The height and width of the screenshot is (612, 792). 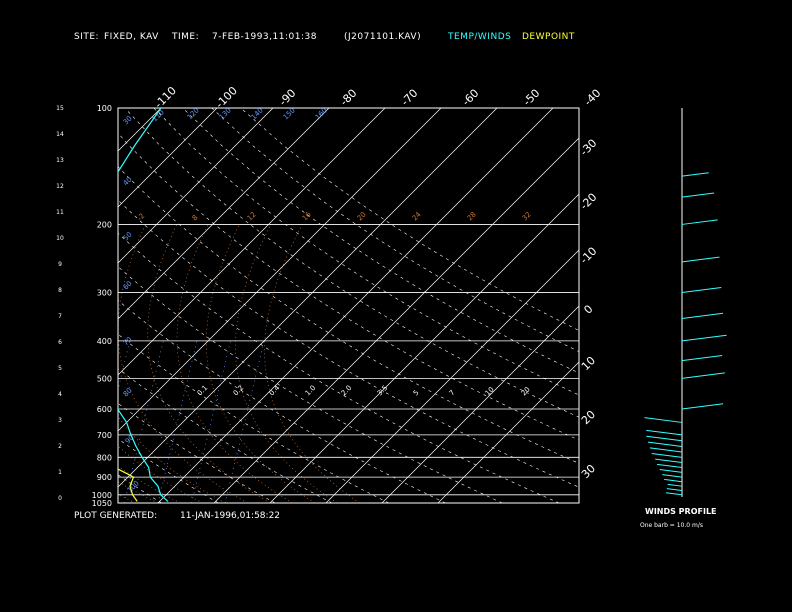 I want to click on moist-adiabat-label: 32, so click(x=527, y=216).